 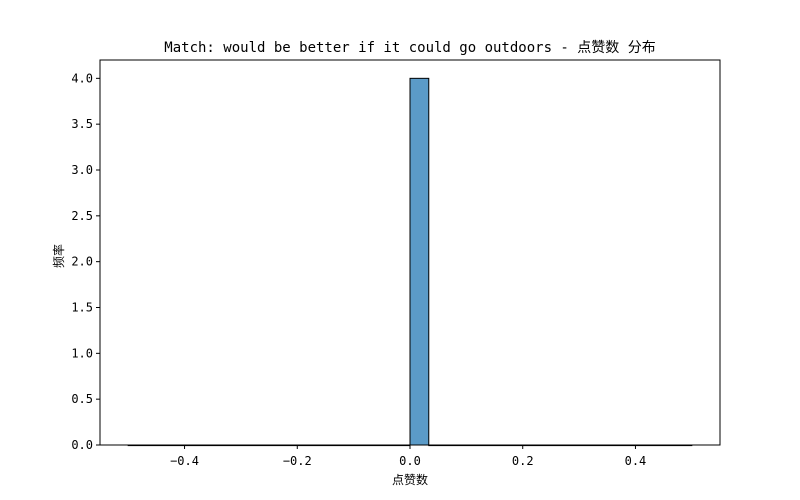 I want to click on y-tick-label: 3.0, so click(x=82, y=170).